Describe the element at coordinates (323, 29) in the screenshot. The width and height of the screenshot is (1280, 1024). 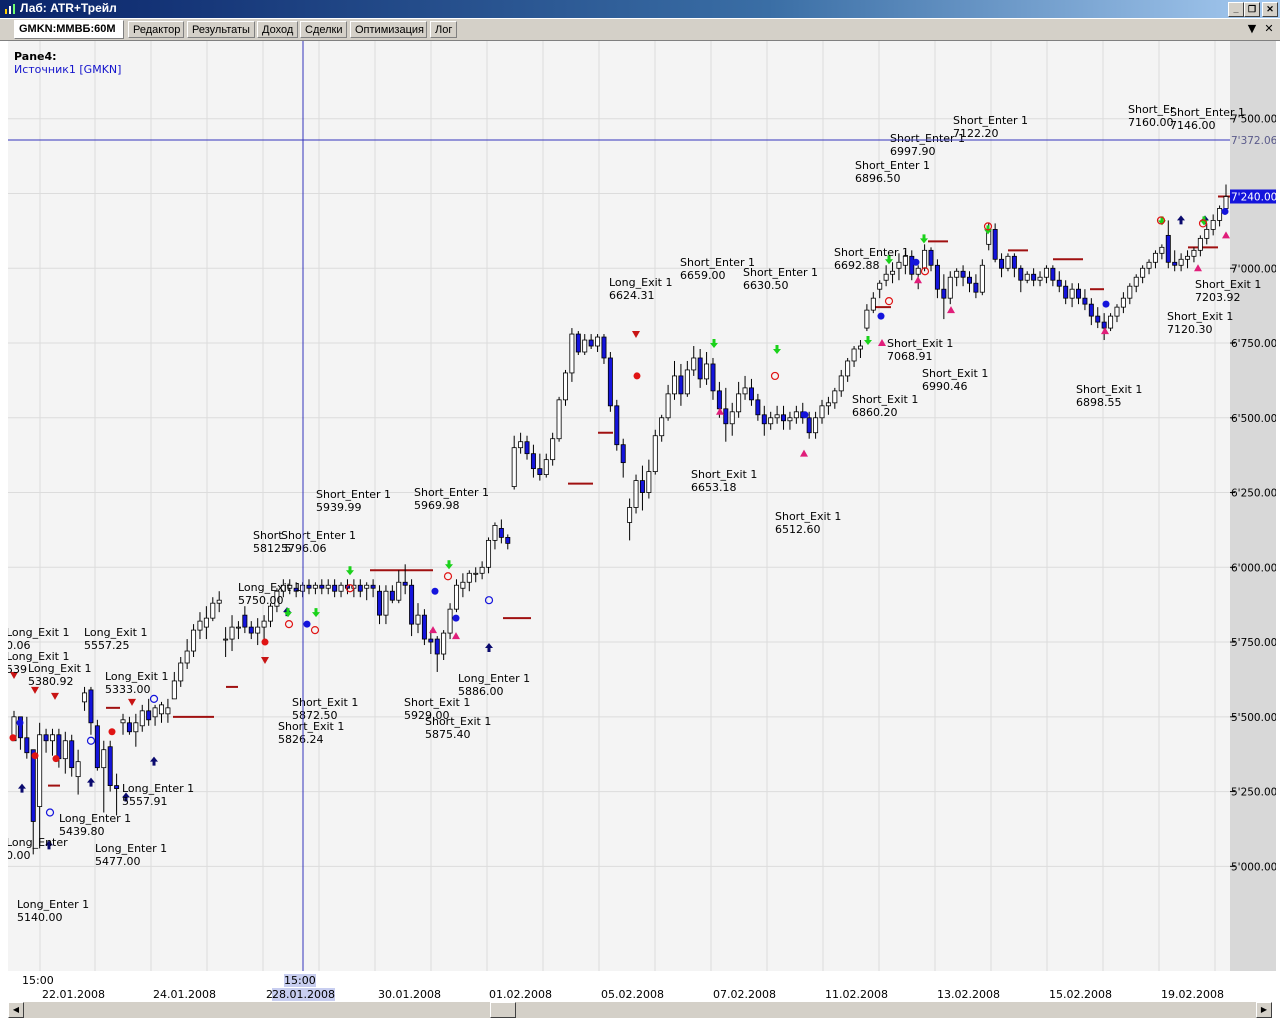
I see `tab-trades: Сделки` at that location.